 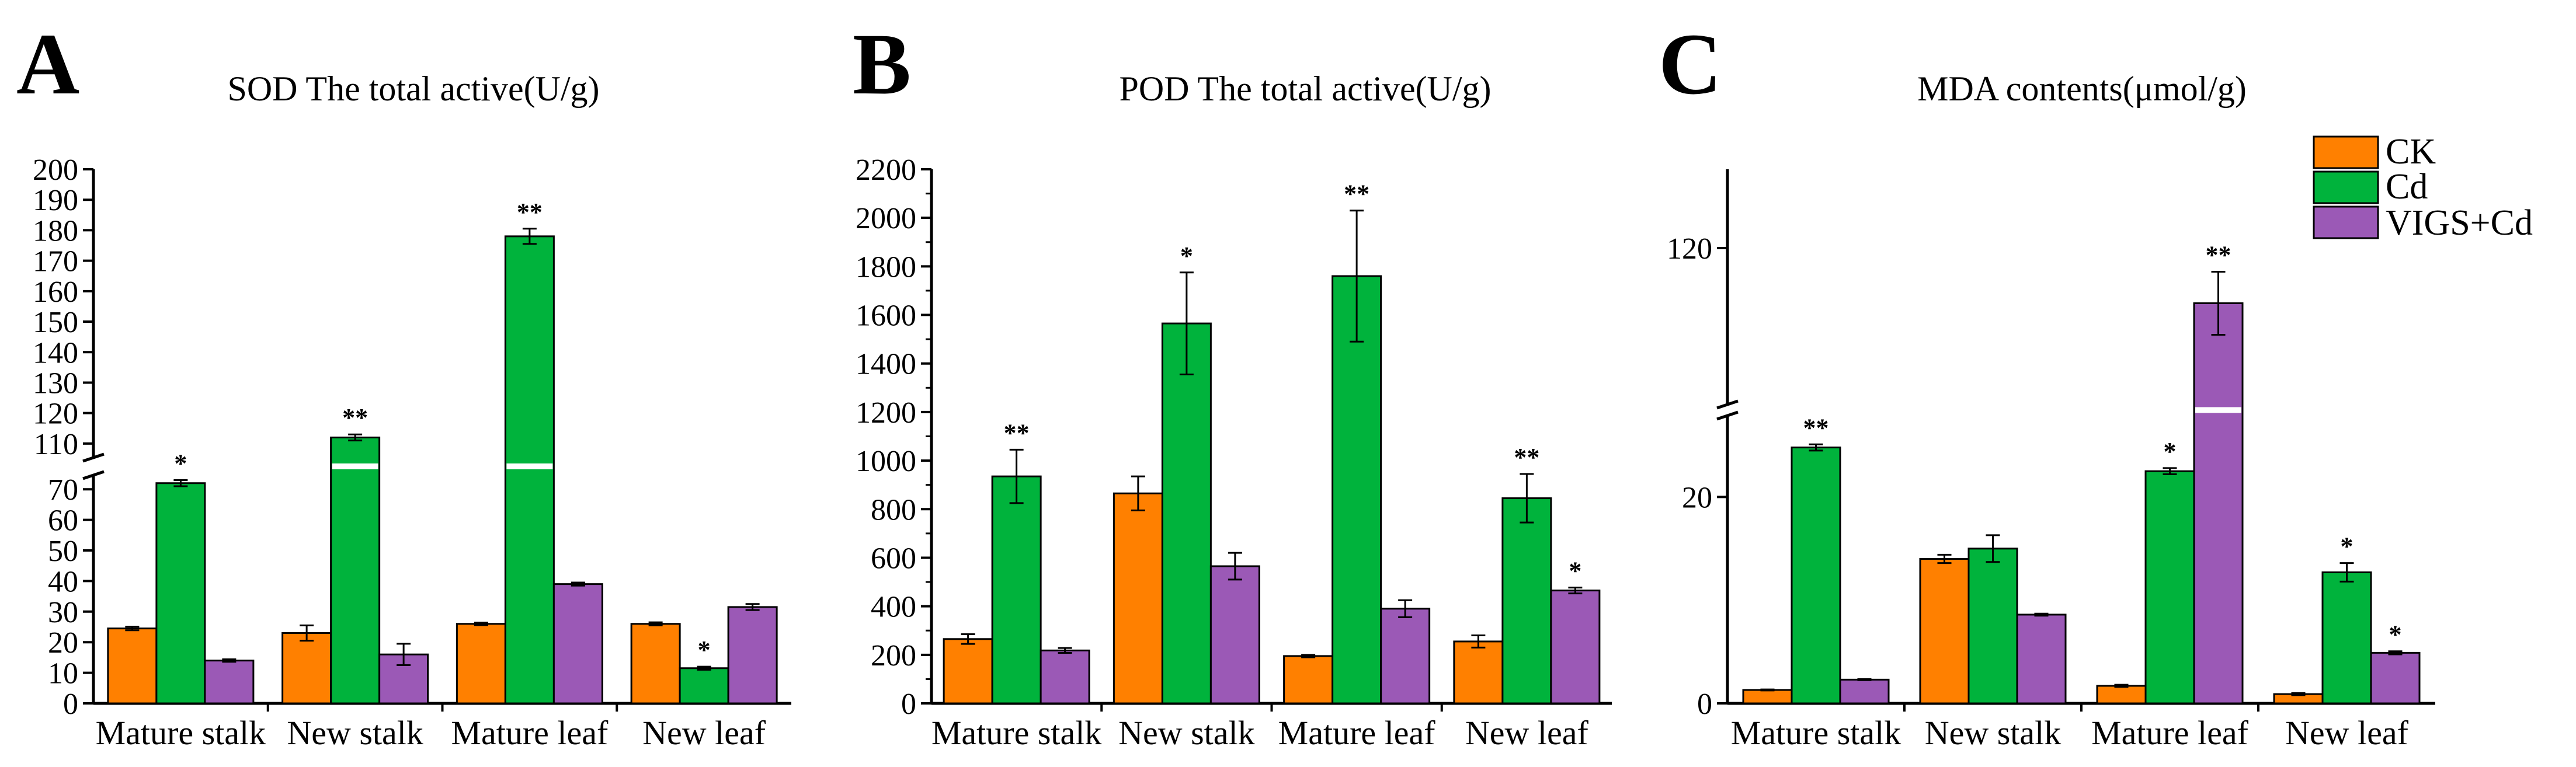 What do you see at coordinates (56, 352) in the screenshot?
I see `y-tick-label: 140` at bounding box center [56, 352].